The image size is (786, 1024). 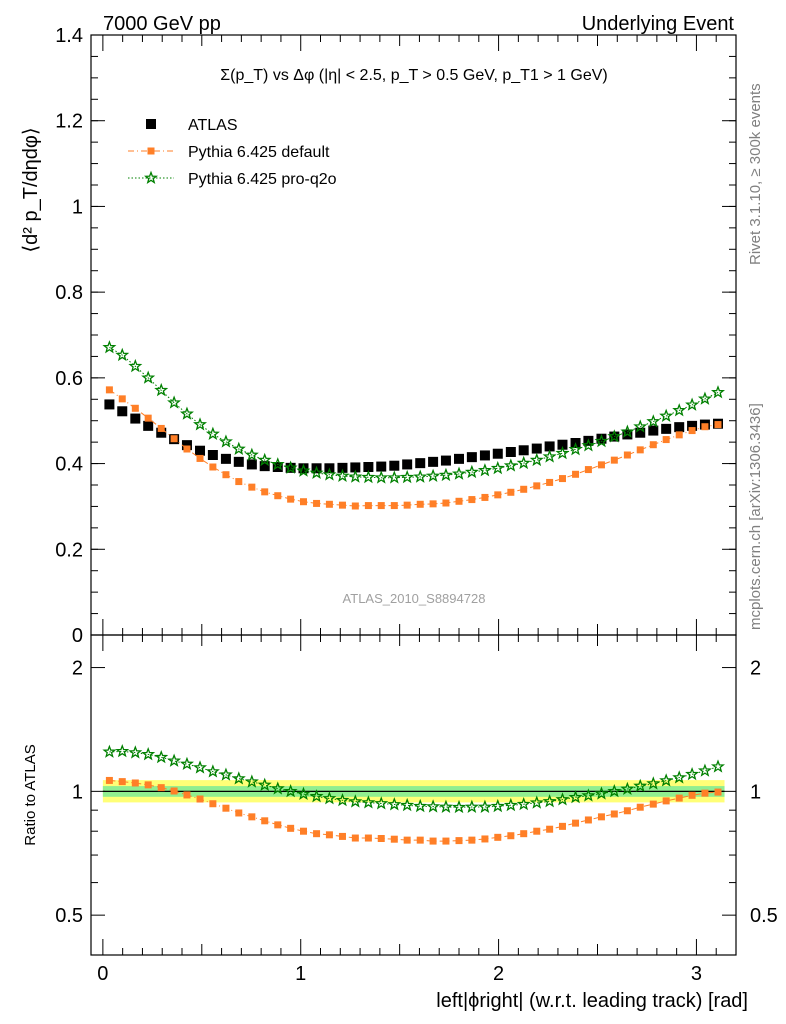 I want to click on y-tick-label: 0.8, so click(x=69, y=293).